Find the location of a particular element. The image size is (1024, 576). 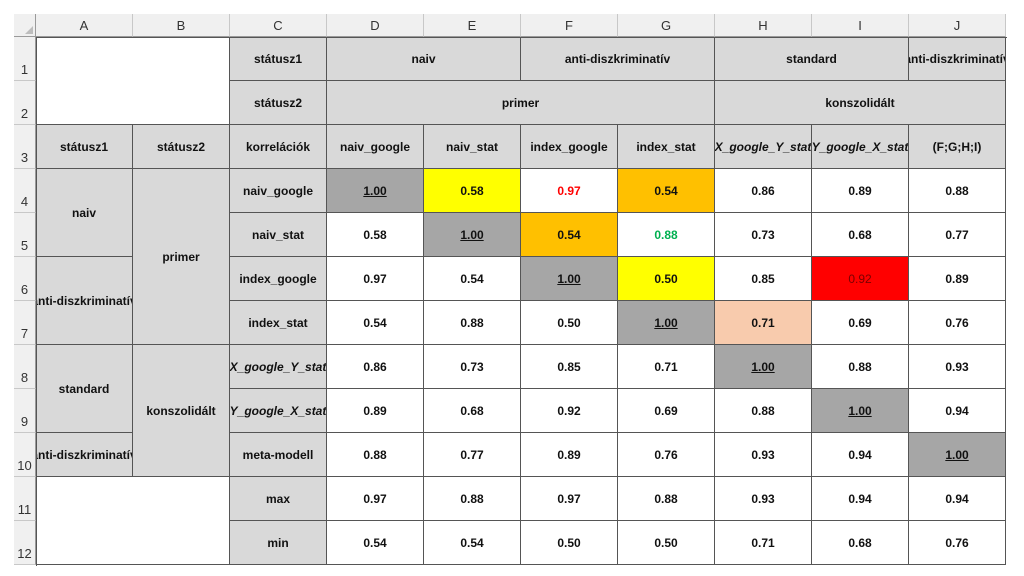

cell-j9-value: 0.94 is located at coordinates (957, 411).